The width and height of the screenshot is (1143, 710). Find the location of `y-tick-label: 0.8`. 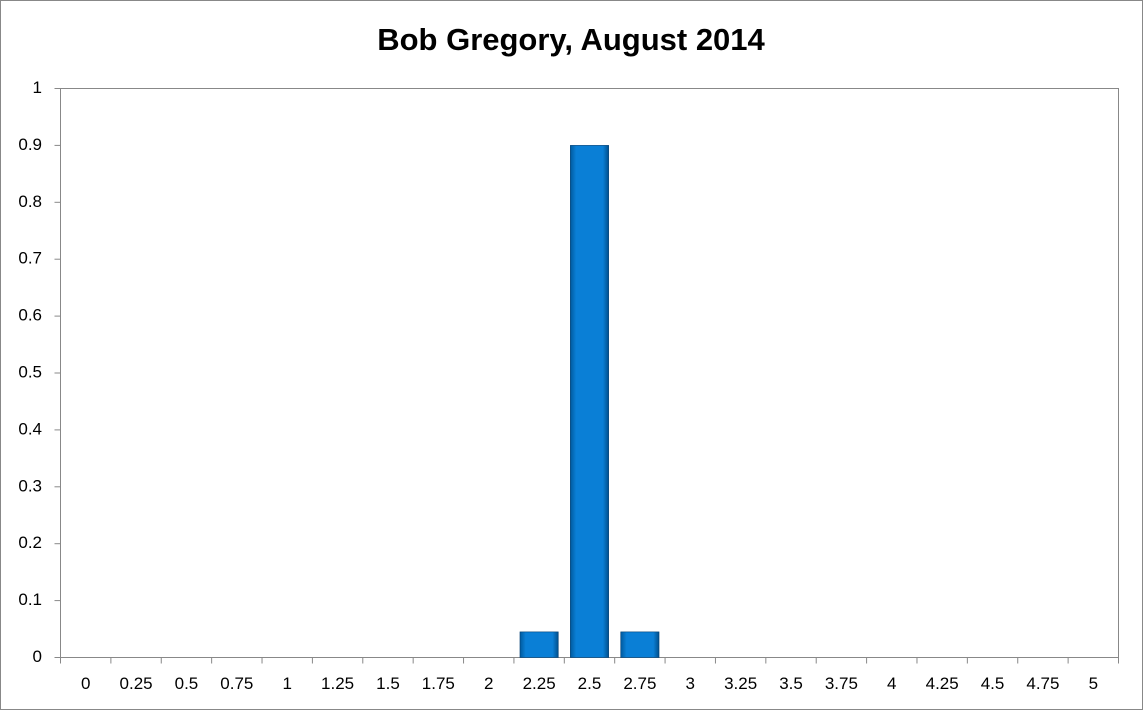

y-tick-label: 0.8 is located at coordinates (30, 201).